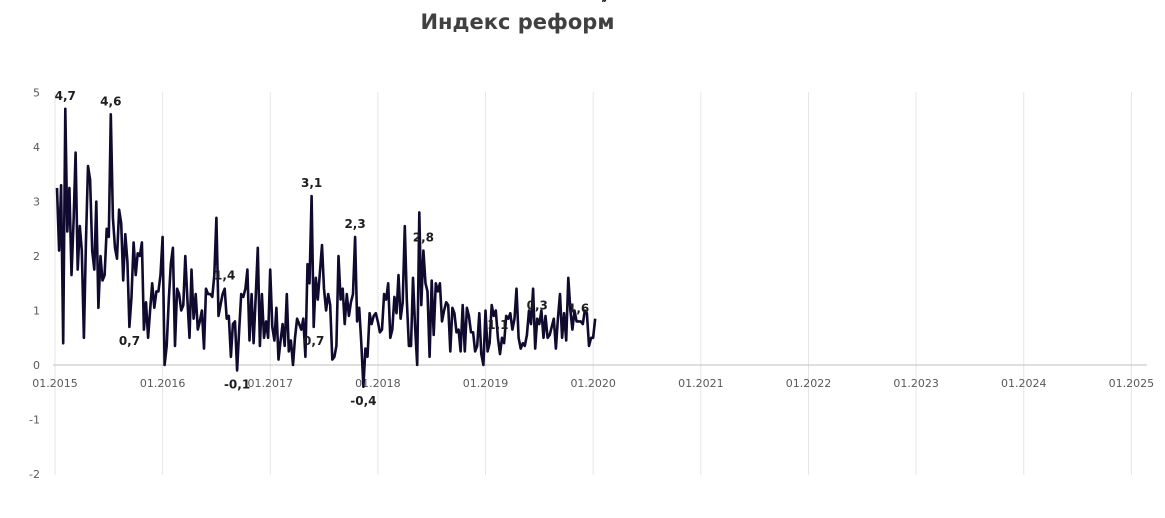 This screenshot has width=1165, height=518. I want to click on data-label: 1,4, so click(224, 276).